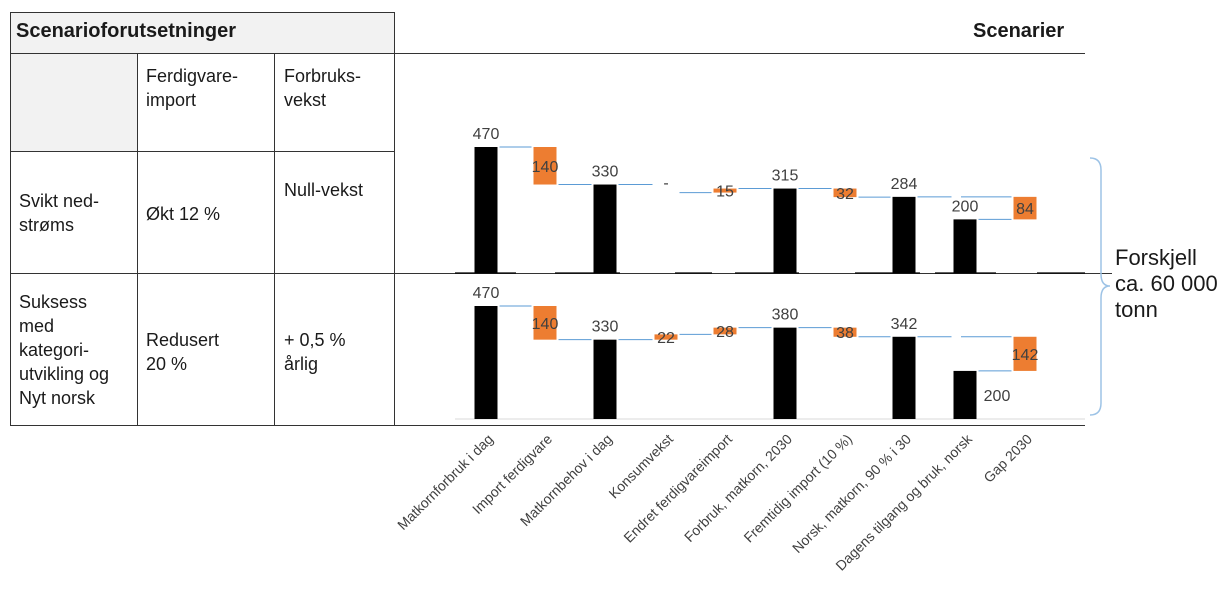 Image resolution: width=1223 pixels, height=614 pixels. What do you see at coordinates (785, 315) in the screenshot?
I see `data-label: 380` at bounding box center [785, 315].